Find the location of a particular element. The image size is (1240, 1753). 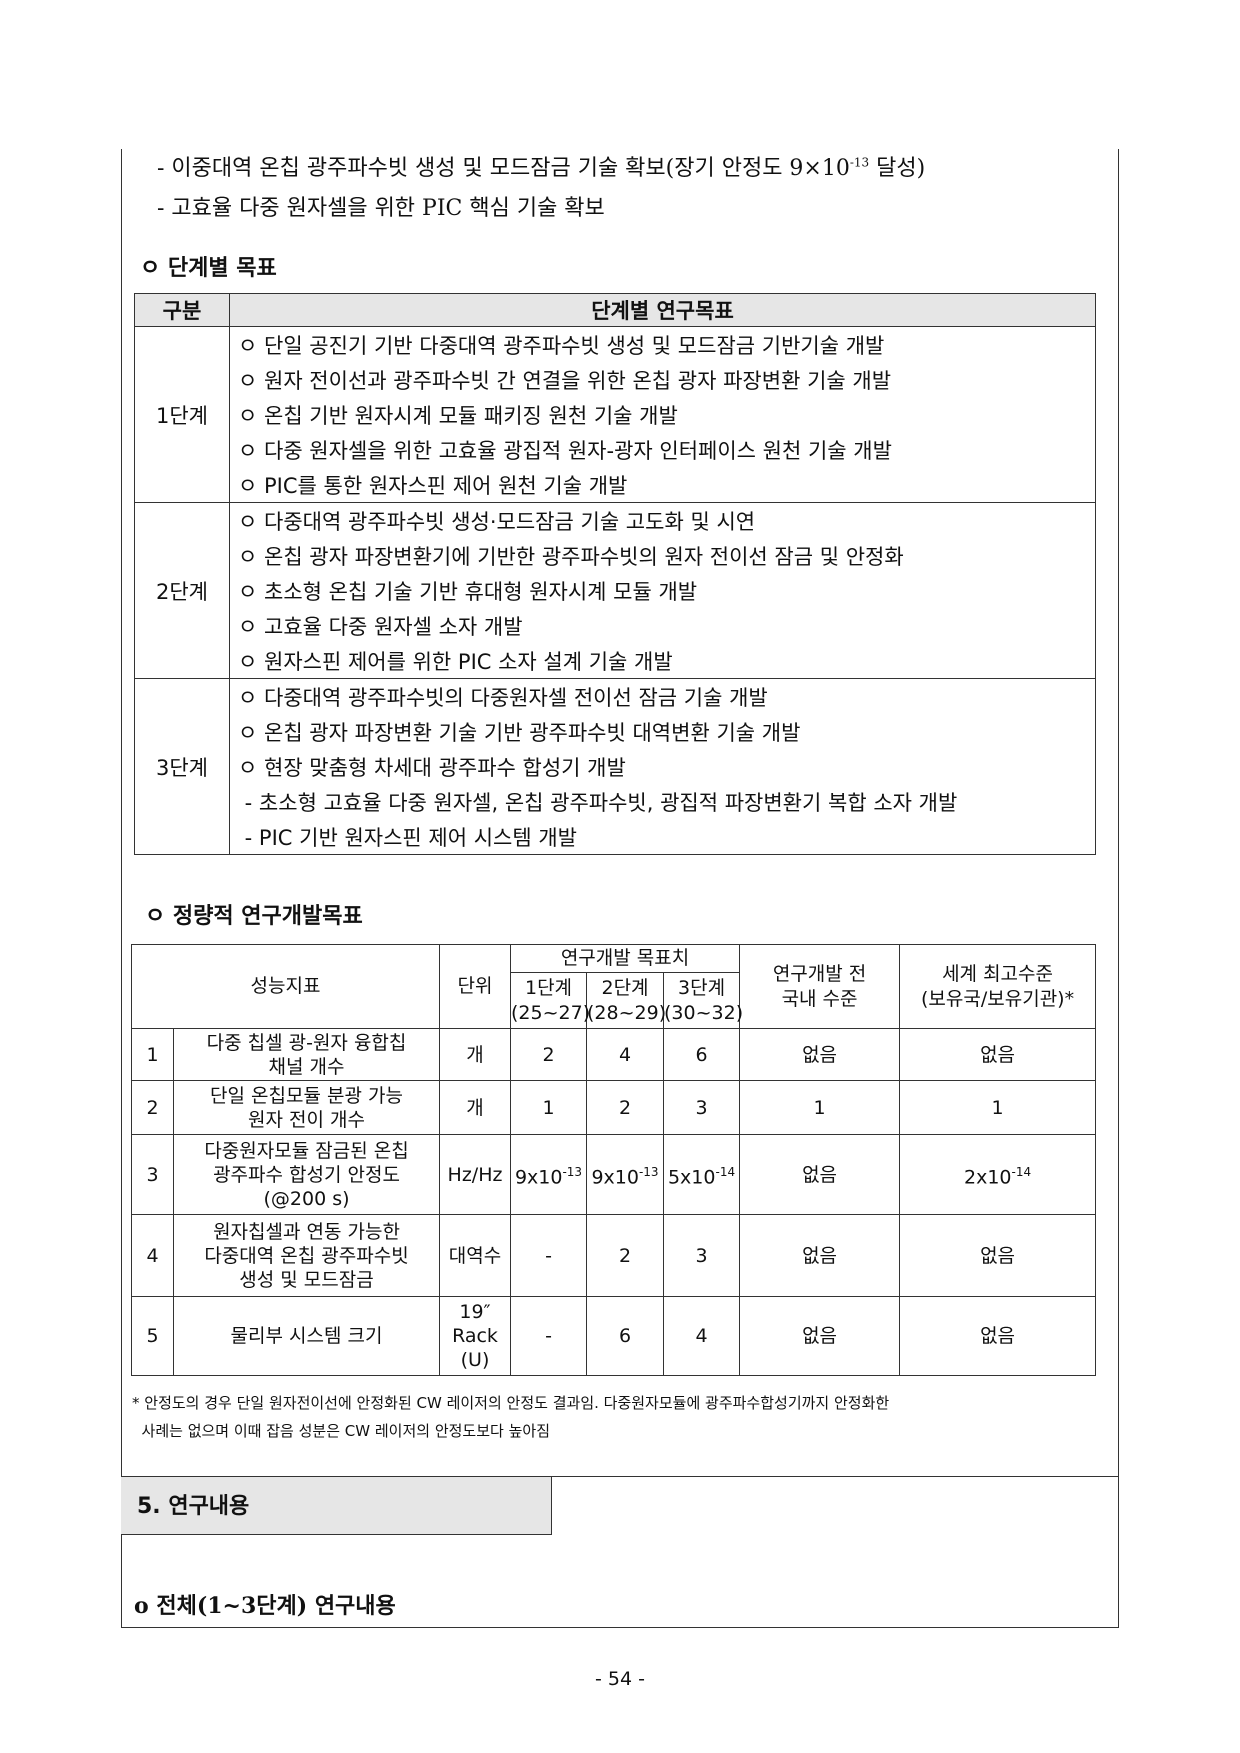

stage-goal-item: ㅇ 현장 맞춤형 차세대 광주파수 합성기 개발 is located at coordinates (662, 766).